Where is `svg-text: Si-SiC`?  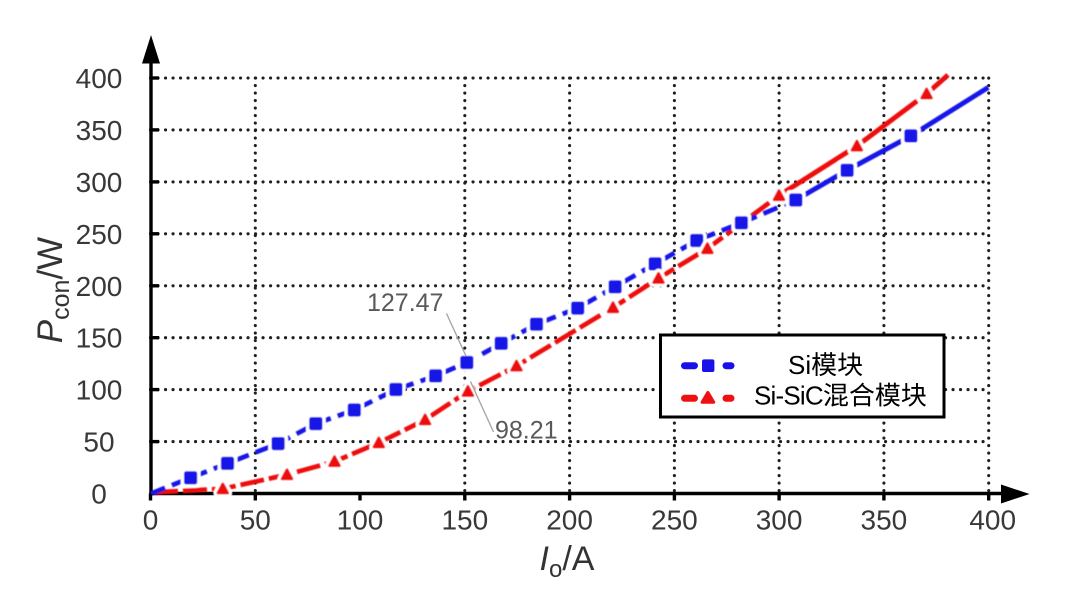 svg-text: Si-SiC is located at coordinates (788, 396).